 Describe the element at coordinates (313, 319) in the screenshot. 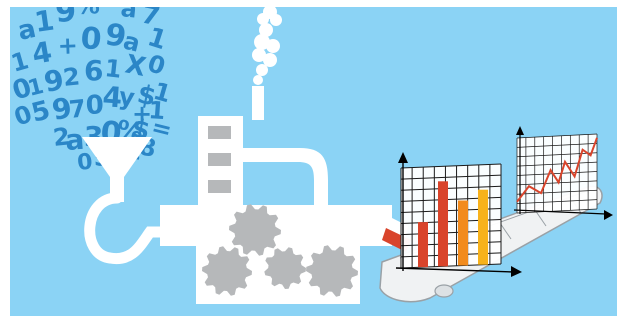

I see `frame-bottom` at that location.